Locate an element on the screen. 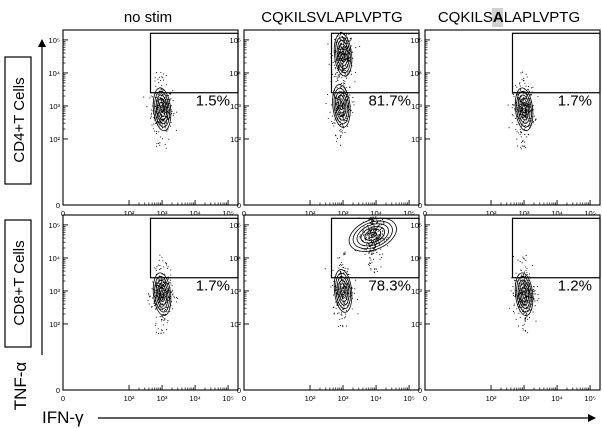 Image resolution: width=602 pixels, height=428 pixels. column-label-mutant-peptide: CQKILSALAPLVPTG is located at coordinates (509, 17).